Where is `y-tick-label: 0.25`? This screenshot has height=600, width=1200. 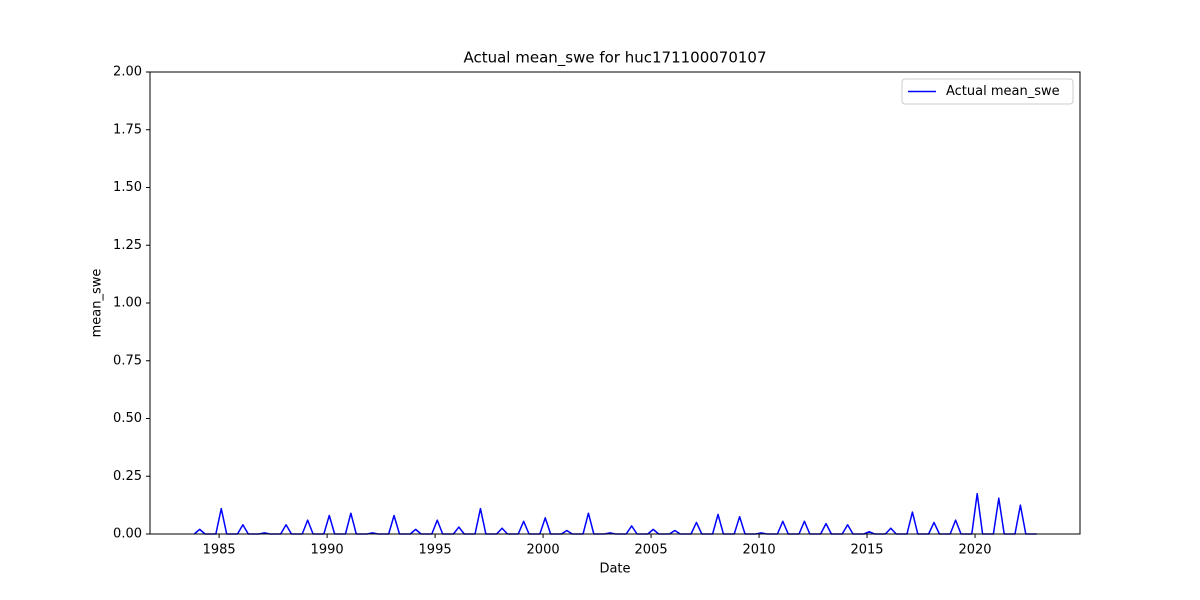
y-tick-label: 0.25 is located at coordinates (127, 476).